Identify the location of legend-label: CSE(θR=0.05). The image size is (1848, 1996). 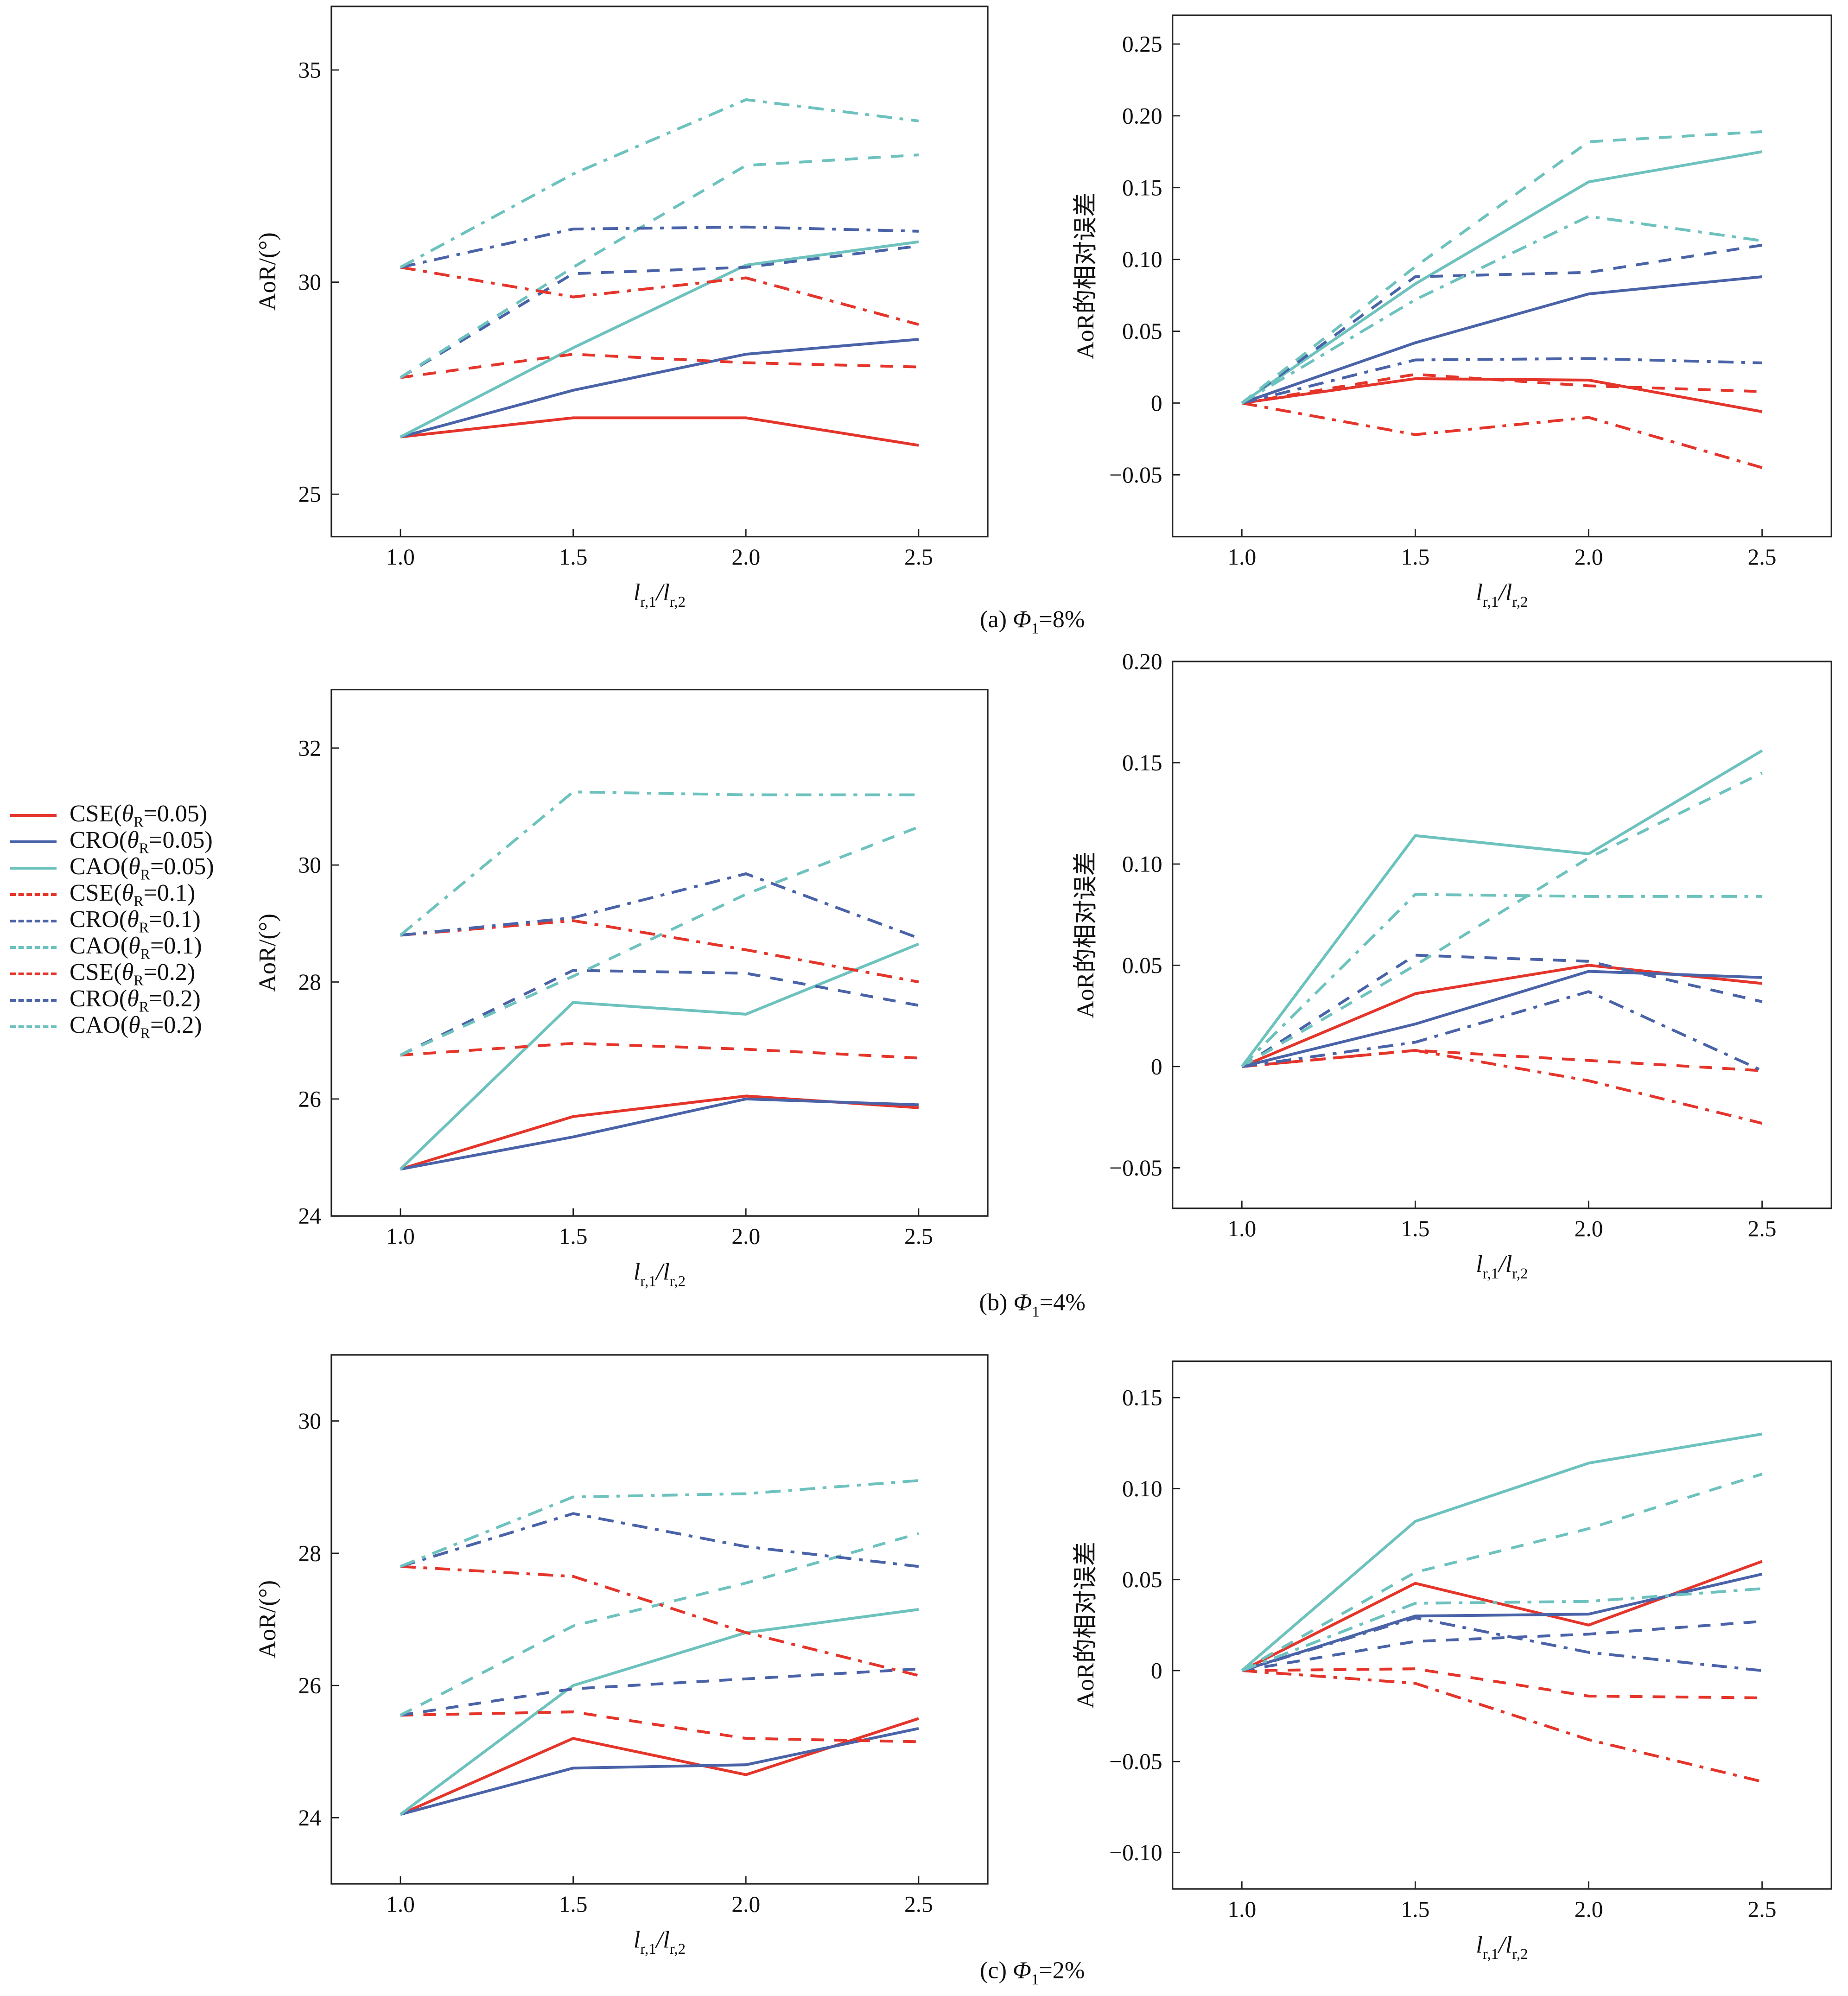
(138, 815).